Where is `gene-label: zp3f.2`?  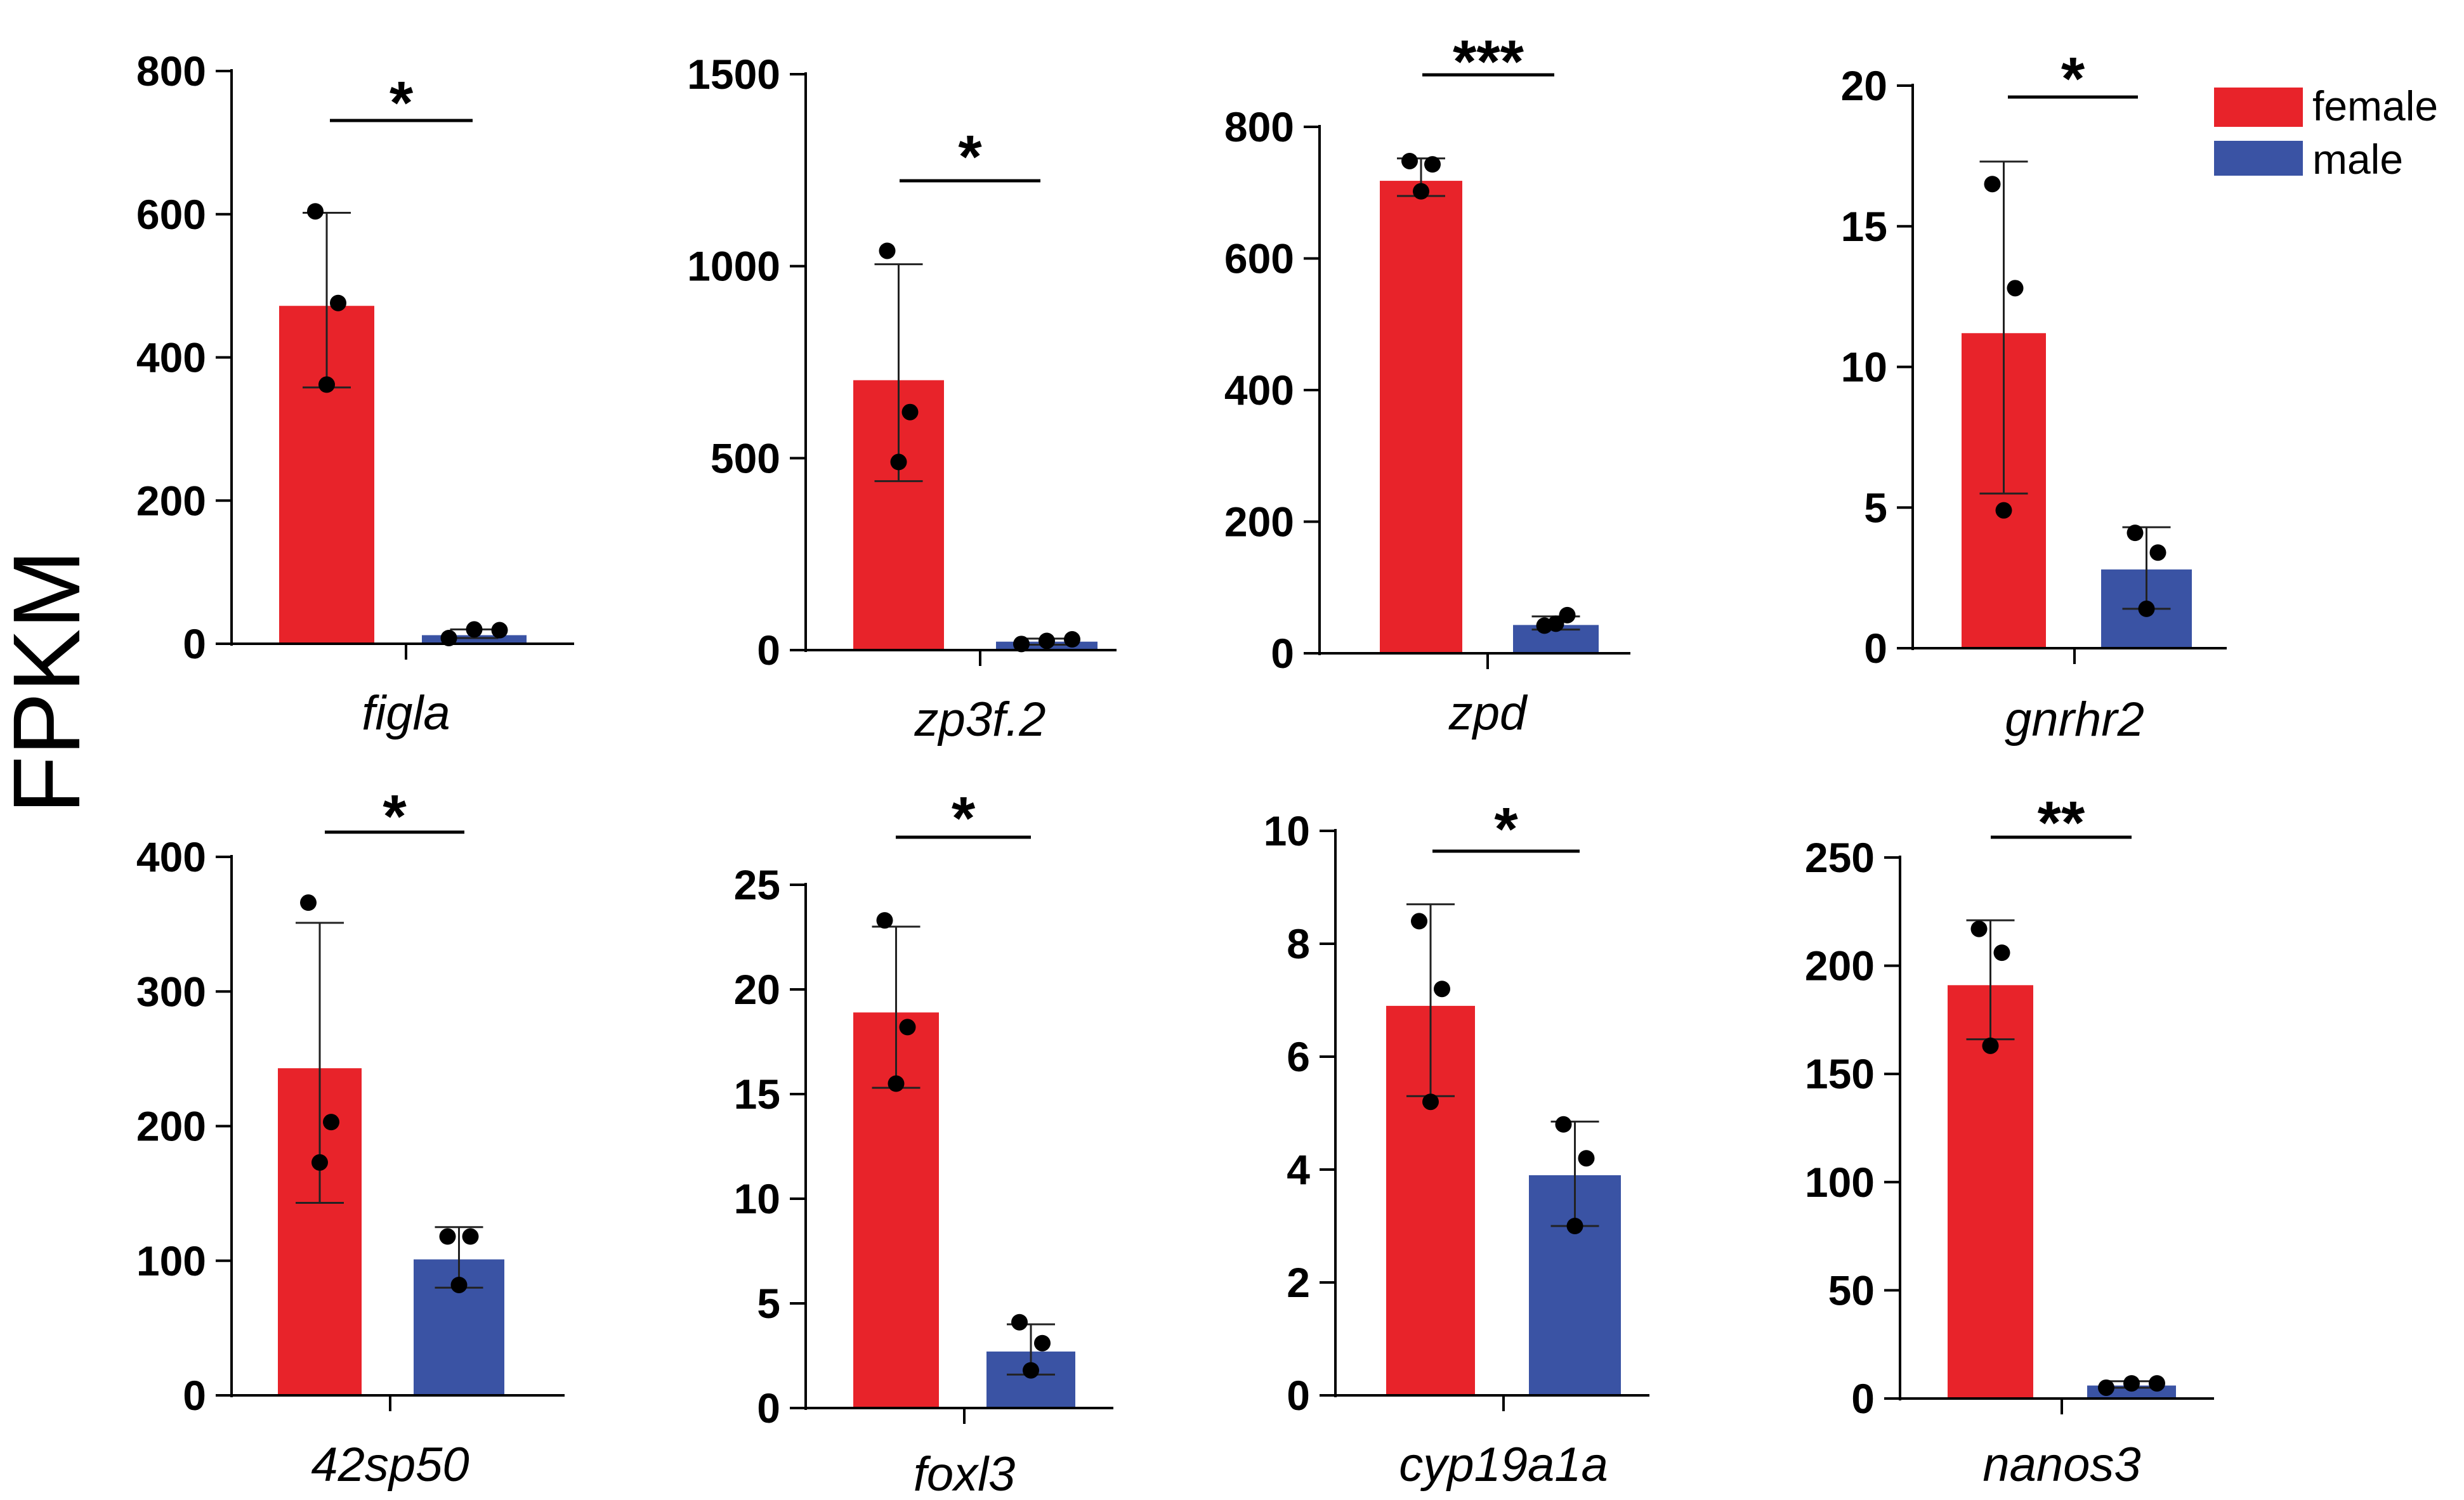 gene-label: zp3f.2 is located at coordinates (979, 720).